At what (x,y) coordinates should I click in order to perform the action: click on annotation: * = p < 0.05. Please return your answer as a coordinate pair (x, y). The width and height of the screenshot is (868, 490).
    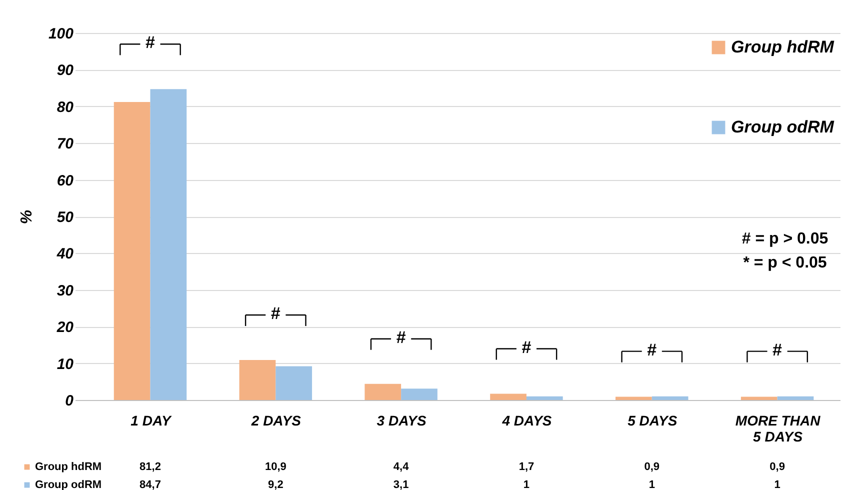
    Looking at the image, I should click on (785, 263).